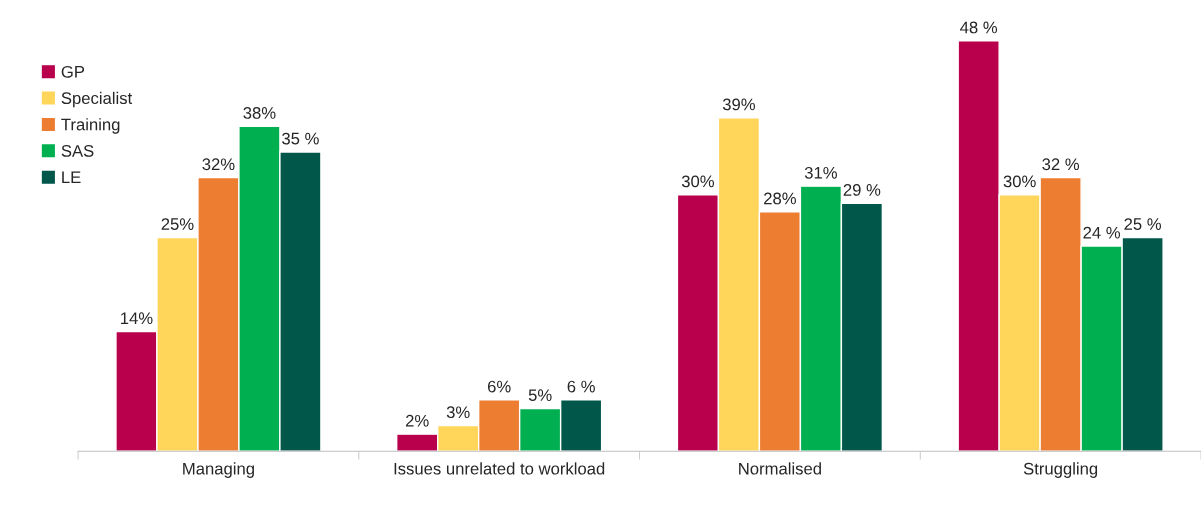 The height and width of the screenshot is (507, 1201). Describe the element at coordinates (300, 138) in the screenshot. I see `data-label: 35 %` at that location.